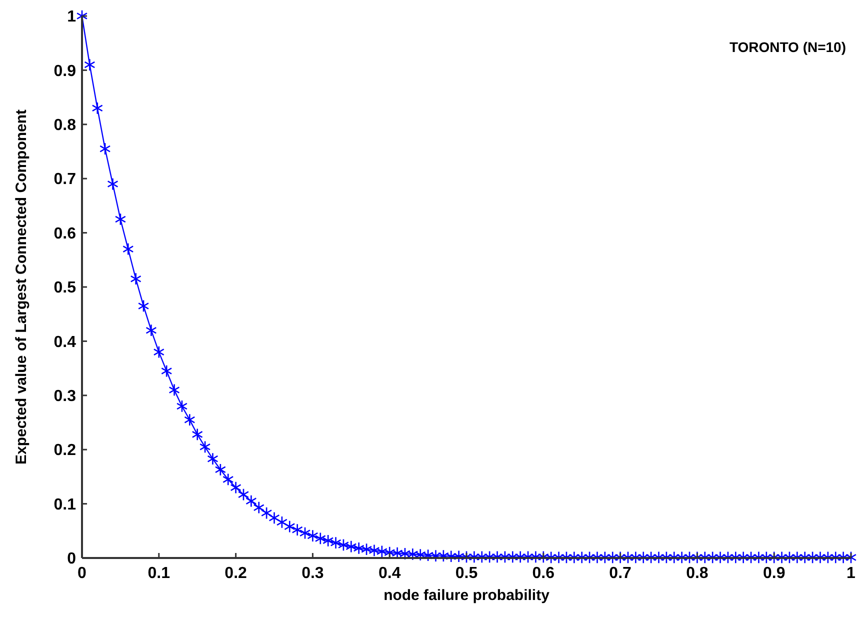 This screenshot has width=864, height=626. Describe the element at coordinates (65, 451) in the screenshot. I see `y-tick-label: 0.2` at that location.